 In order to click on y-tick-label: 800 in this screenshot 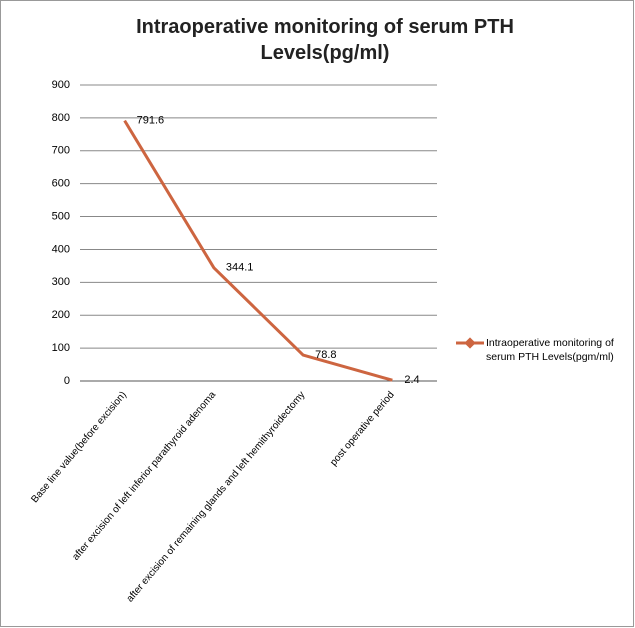, I will do `click(61, 118)`.